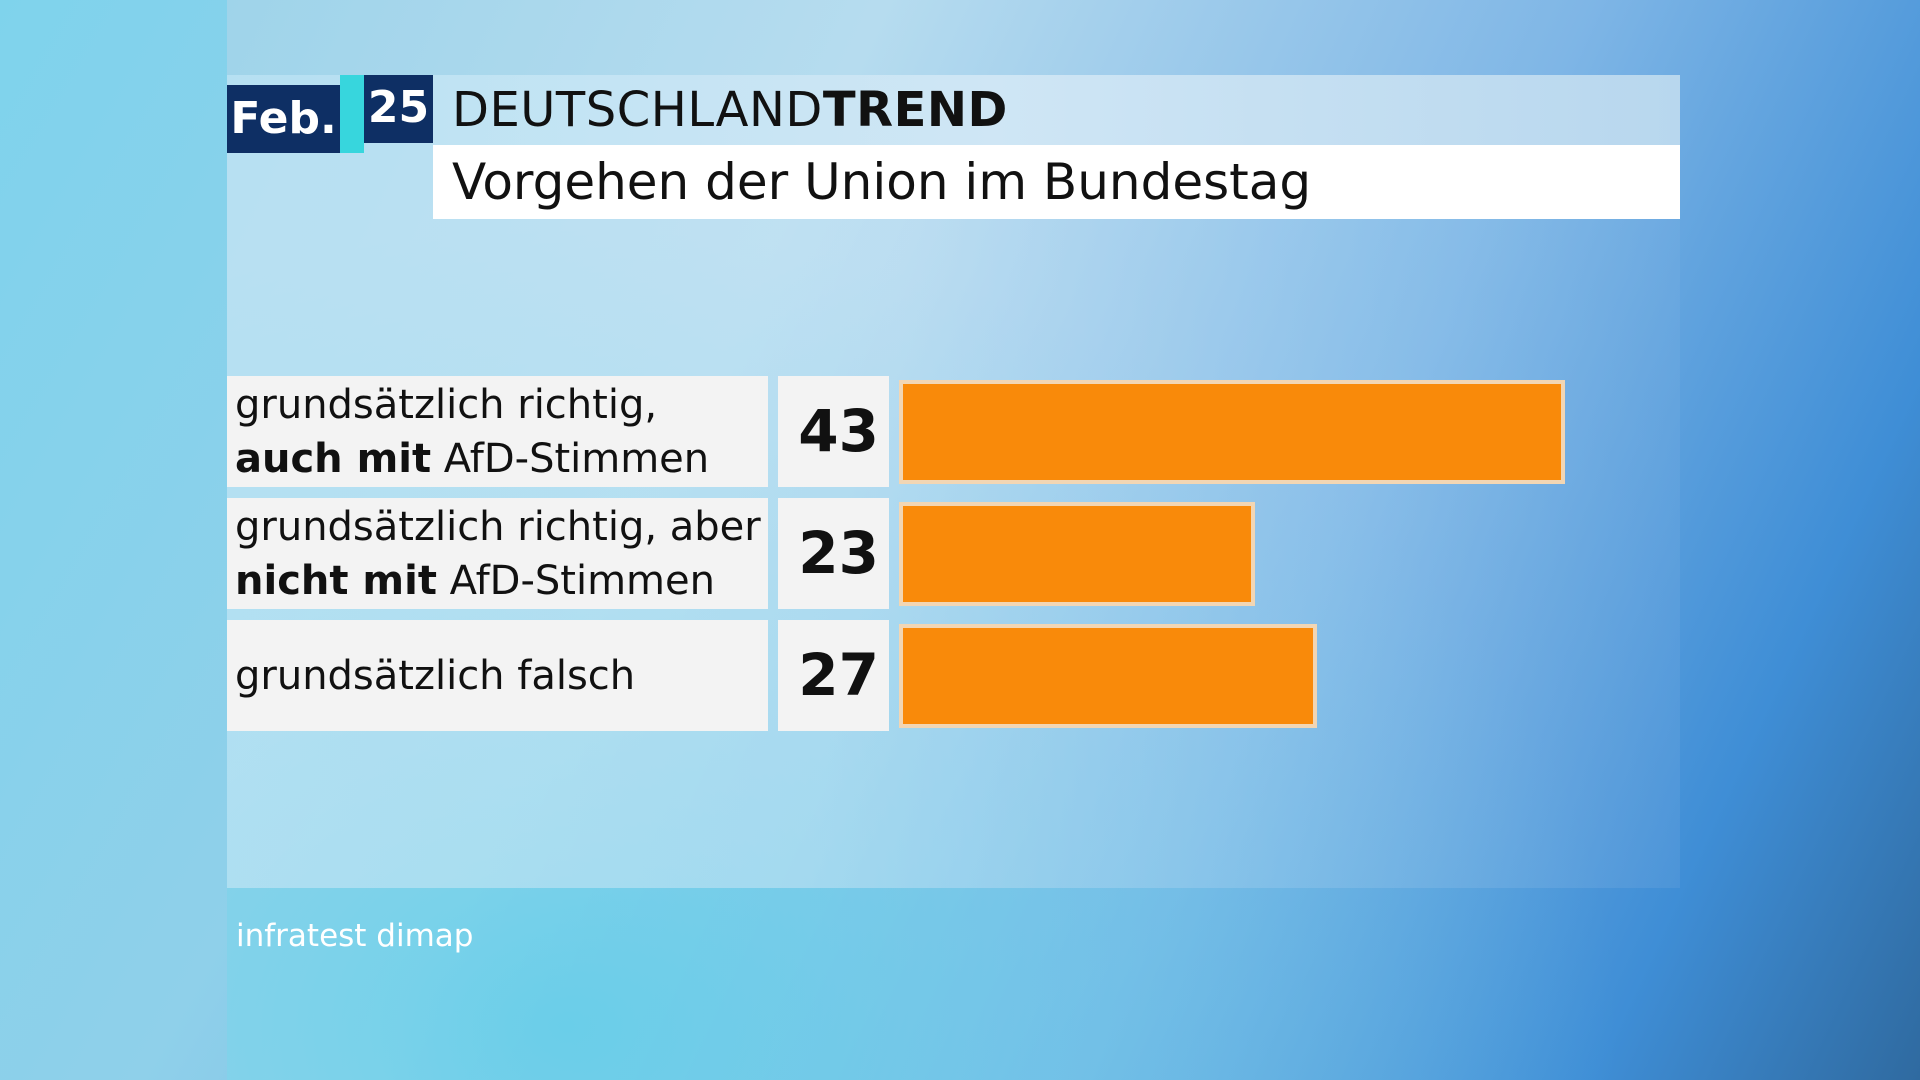 The width and height of the screenshot is (1920, 1080). I want to click on category-label-line2: auch mit AfD-Stimmen, so click(501, 459).